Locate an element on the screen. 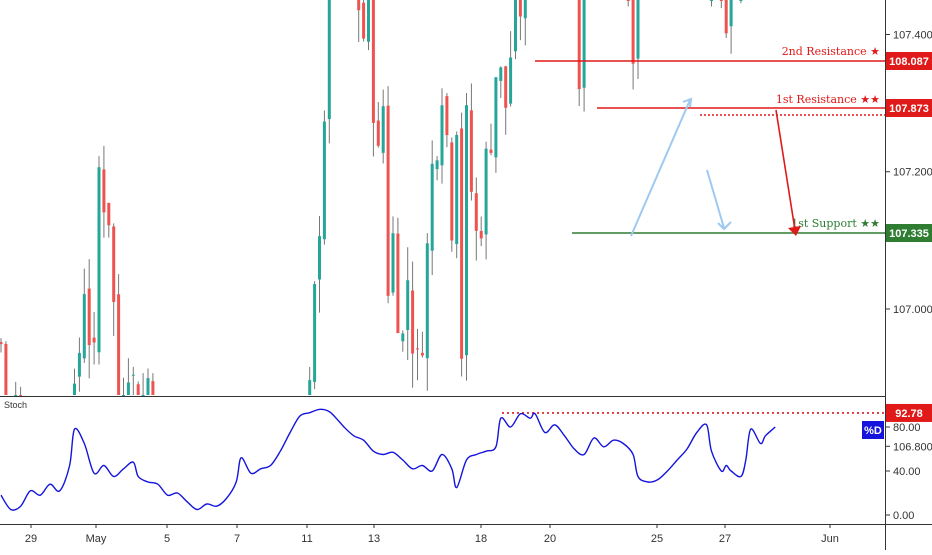 Image resolution: width=932 pixels, height=555 pixels. price-tick-label: 106.800 is located at coordinates (912, 447).